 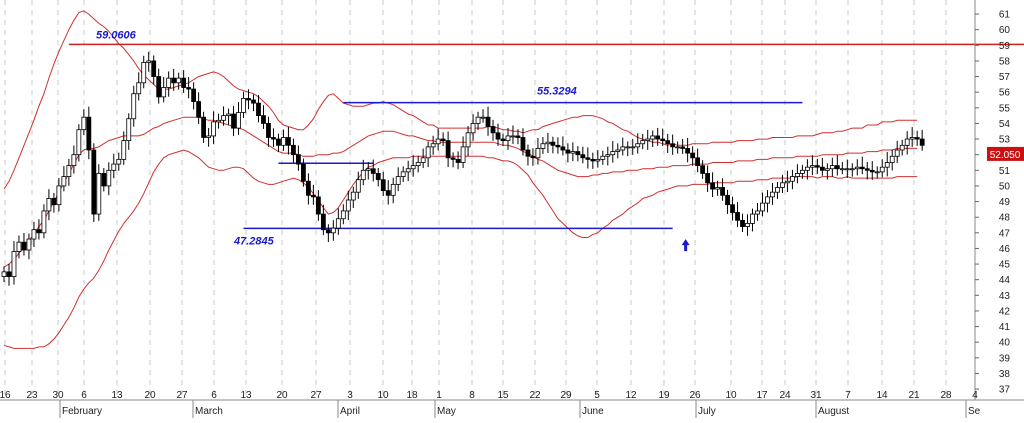 I want to click on x-tick-label-12: 10, so click(x=383, y=395).